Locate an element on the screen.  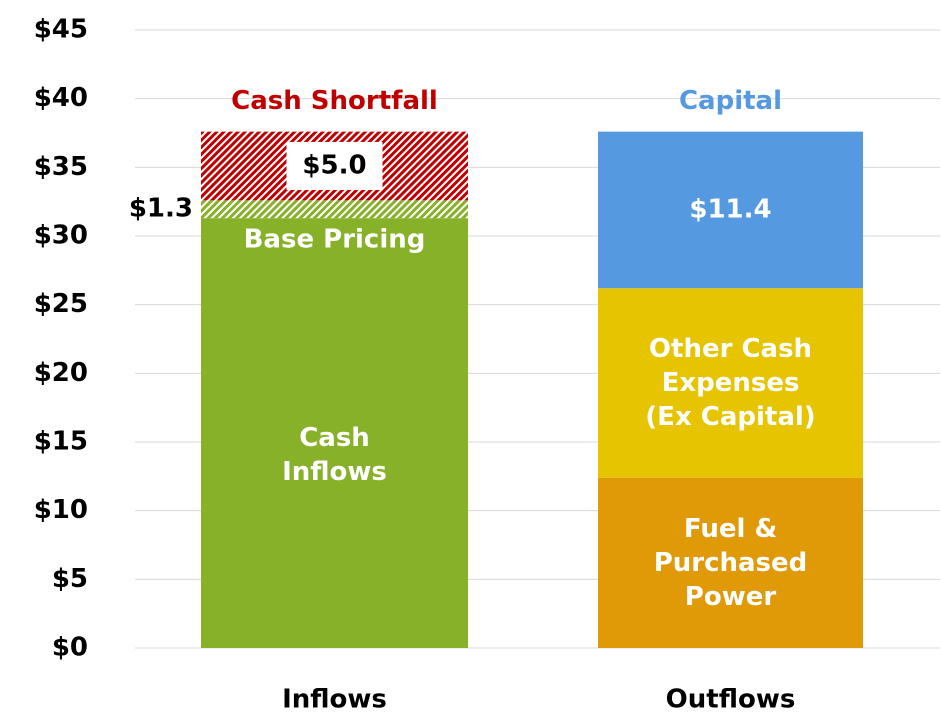
segment-name: Fuel & Purchased Power is located at coordinates (731, 562).